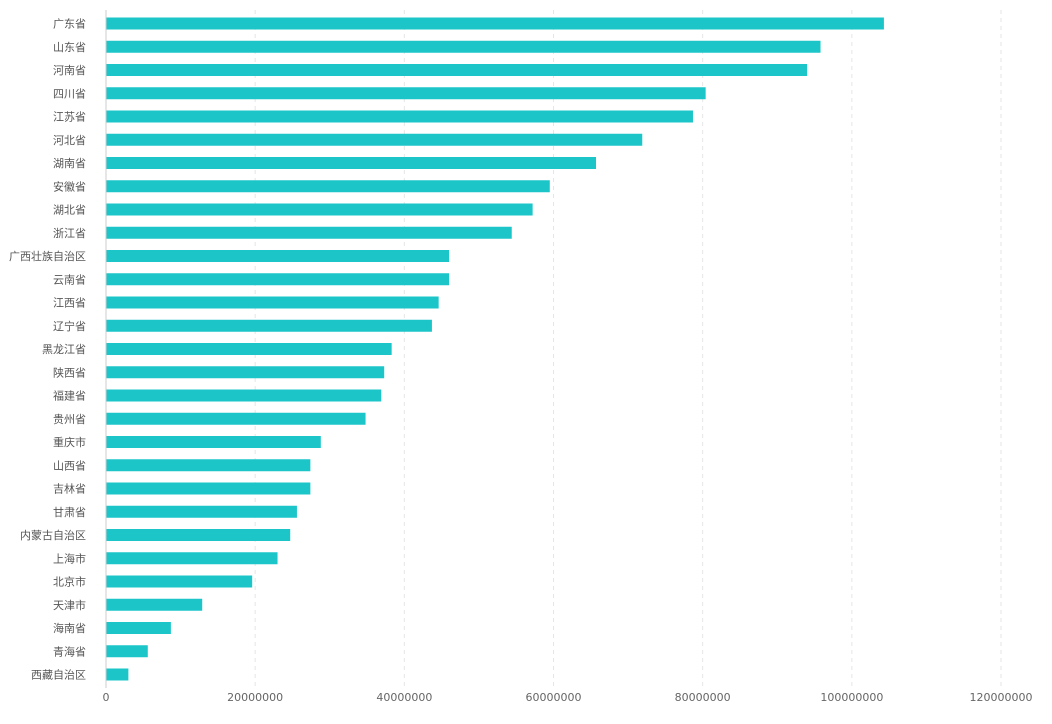 The height and width of the screenshot is (724, 1052). What do you see at coordinates (69, 489) in the screenshot?
I see `y-category-label: 吉林省` at bounding box center [69, 489].